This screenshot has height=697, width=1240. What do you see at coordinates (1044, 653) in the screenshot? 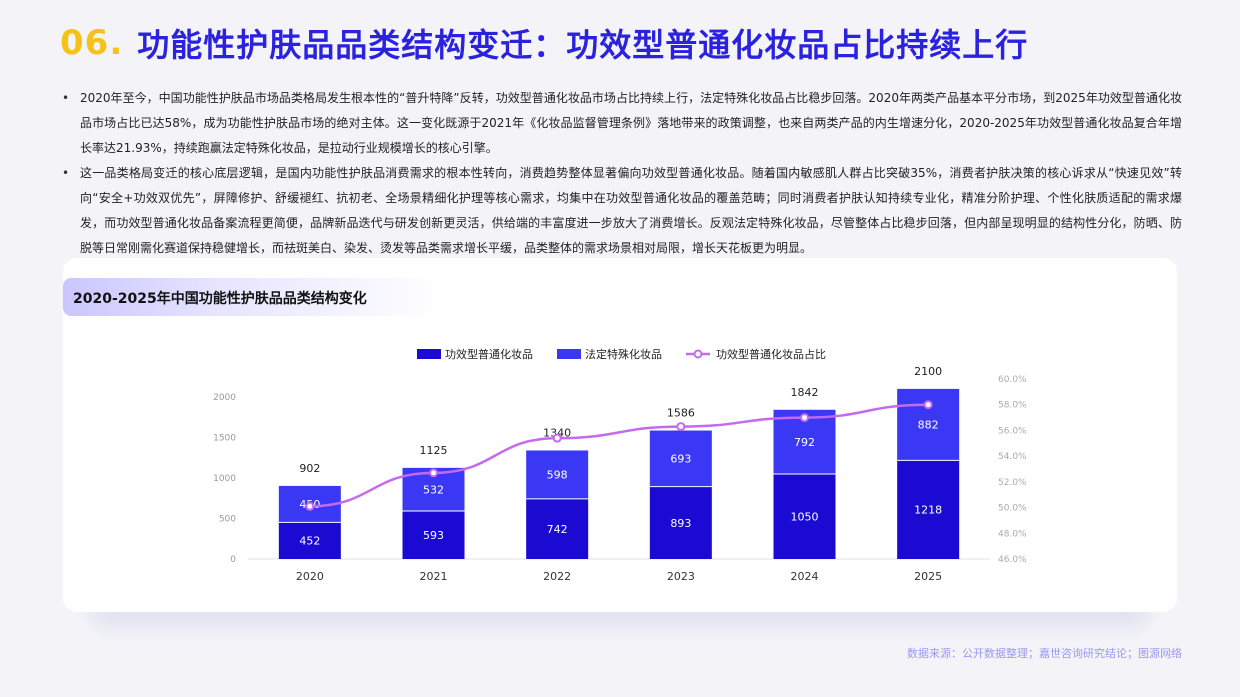
I see `data-source: 数据来源：公开数据整理；嘉世咨询研究结论；图源网络` at bounding box center [1044, 653].